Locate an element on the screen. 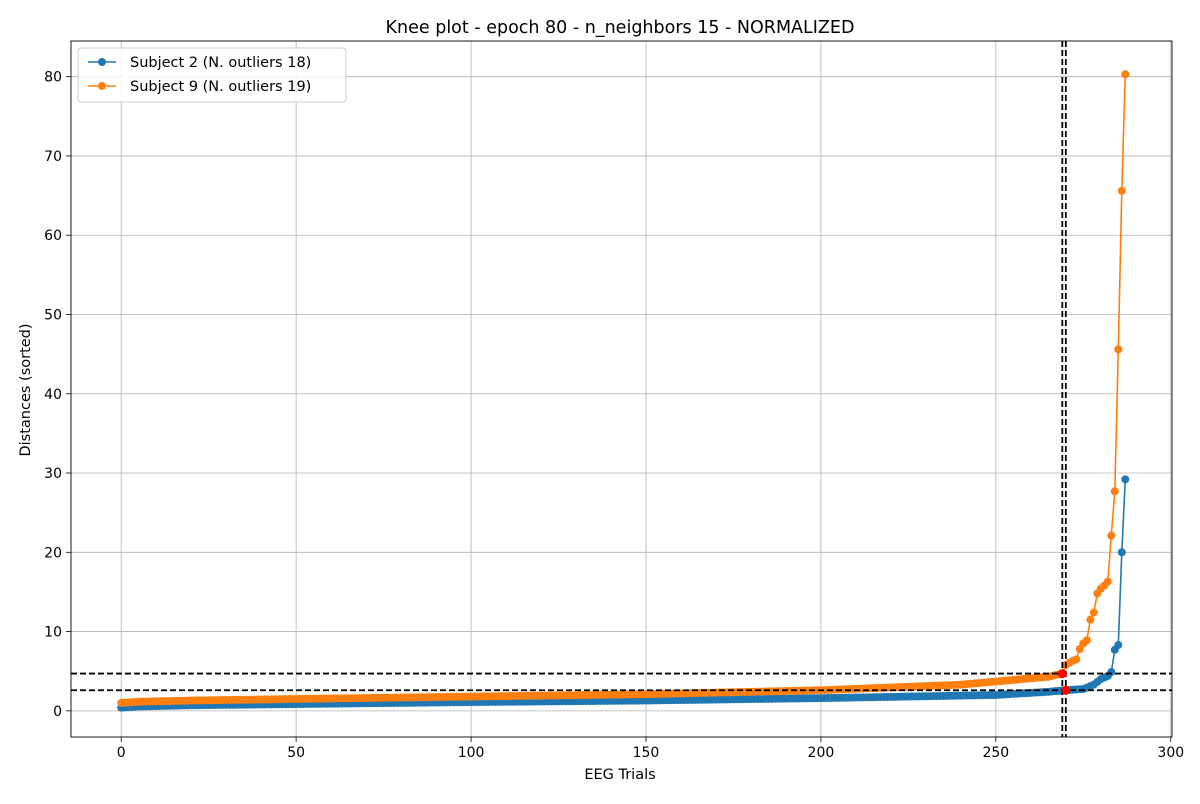  y-tick-label: 40 is located at coordinates (53, 395).